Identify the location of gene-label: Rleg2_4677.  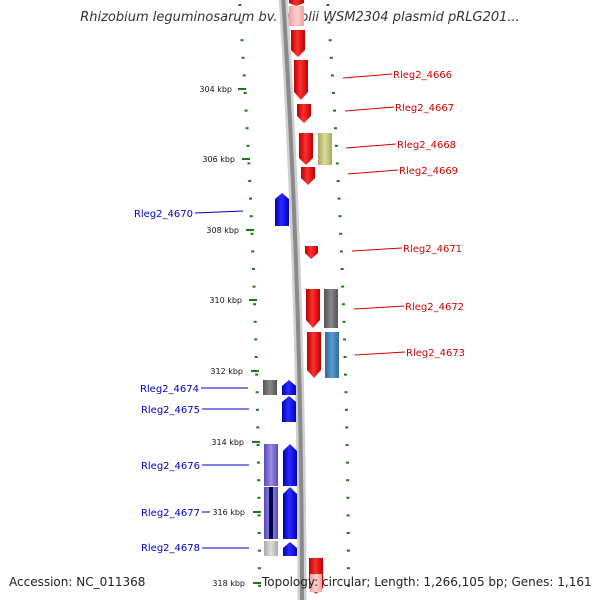
(170, 513).